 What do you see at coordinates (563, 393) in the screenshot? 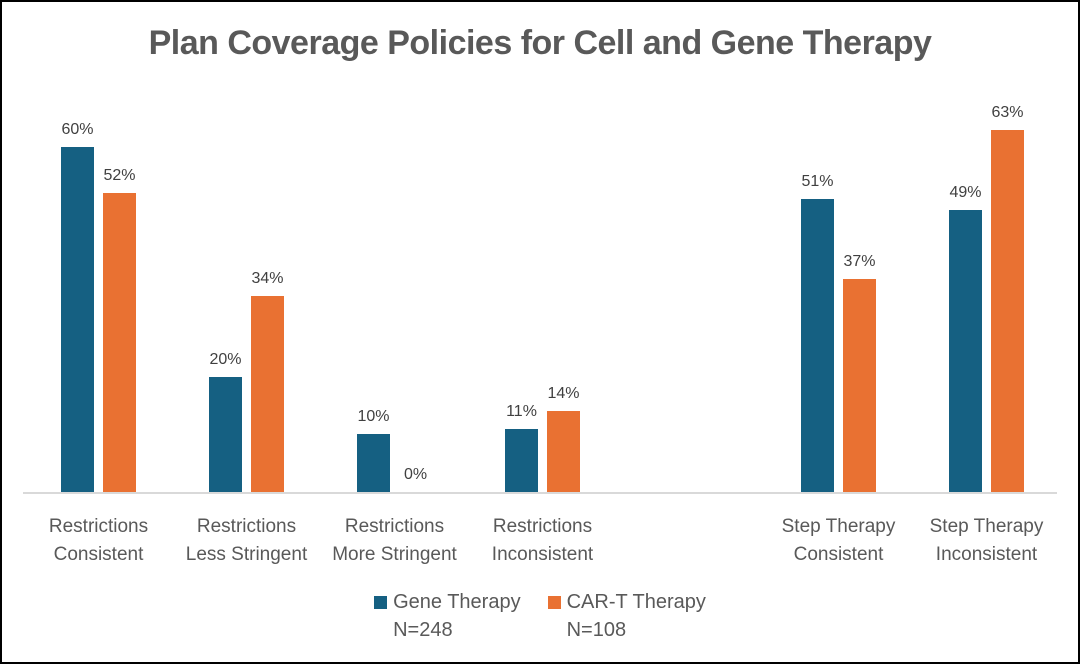
I see `value-label-car-t-therapy-restrictions-inconsistent: 14%` at bounding box center [563, 393].